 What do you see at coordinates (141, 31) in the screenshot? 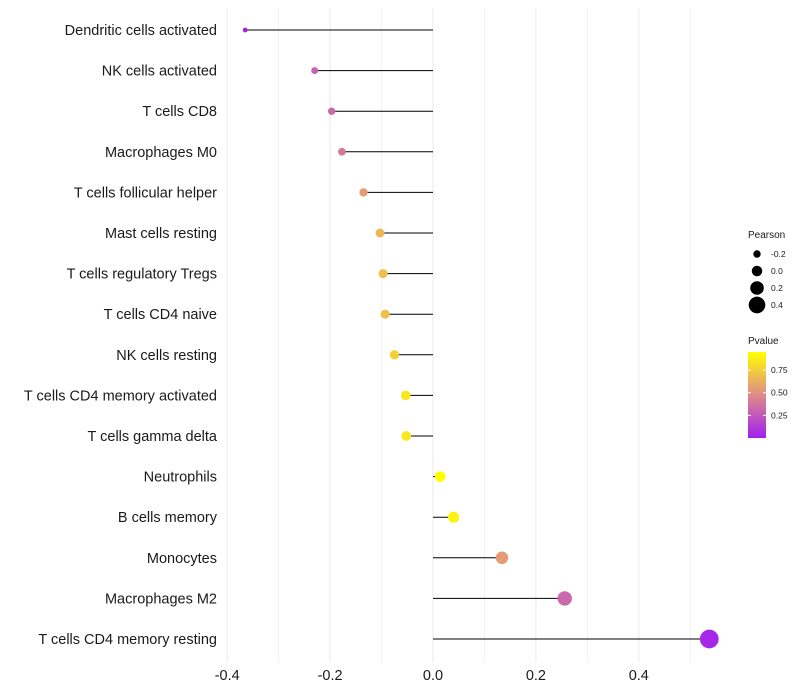
I see `category-label: Dendritic cells activated` at bounding box center [141, 31].